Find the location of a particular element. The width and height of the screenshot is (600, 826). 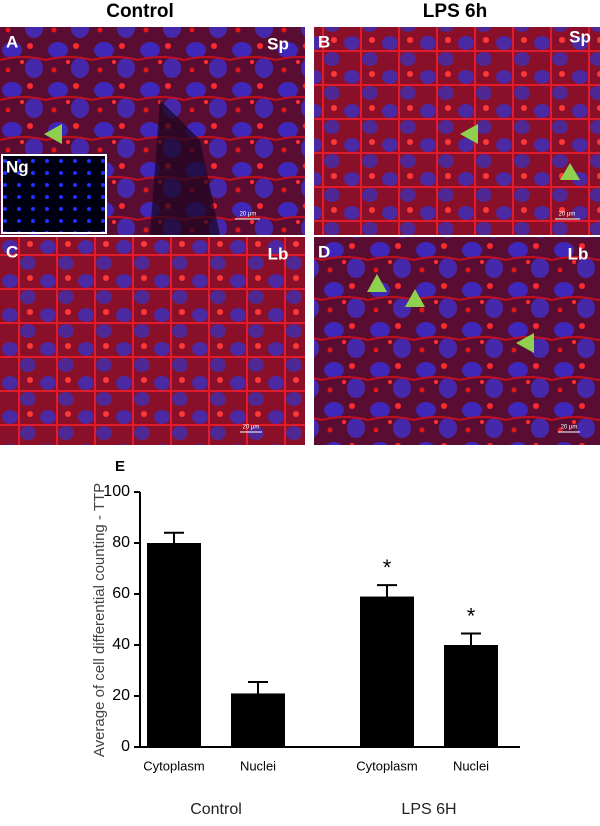

y-tick-label: 0 is located at coordinates (125, 746).